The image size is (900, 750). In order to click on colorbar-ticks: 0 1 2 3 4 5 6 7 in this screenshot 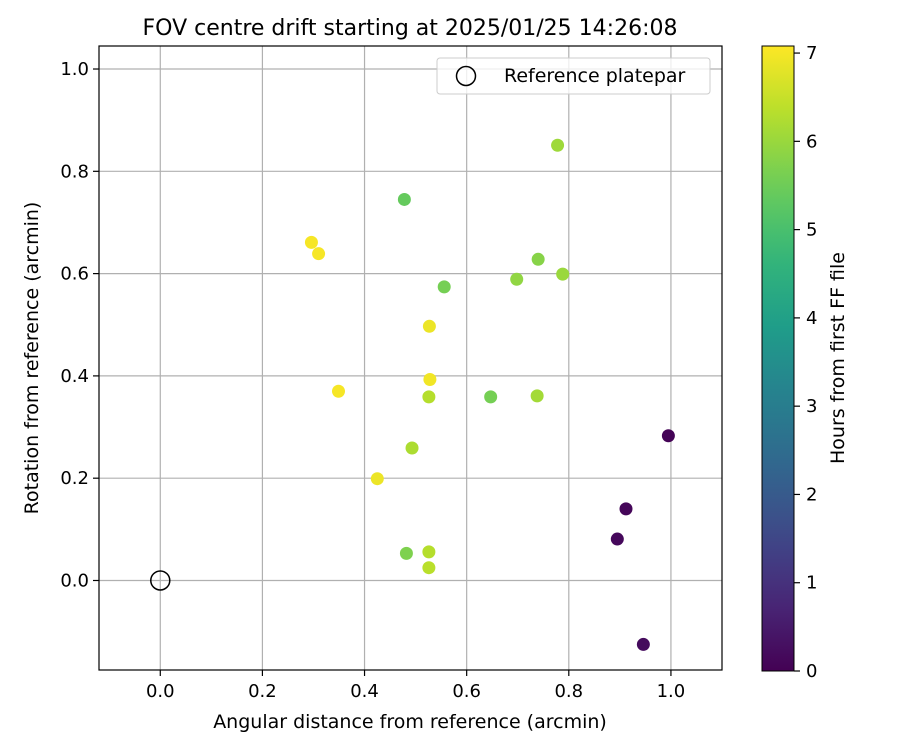, I will do `click(805, 362)`.